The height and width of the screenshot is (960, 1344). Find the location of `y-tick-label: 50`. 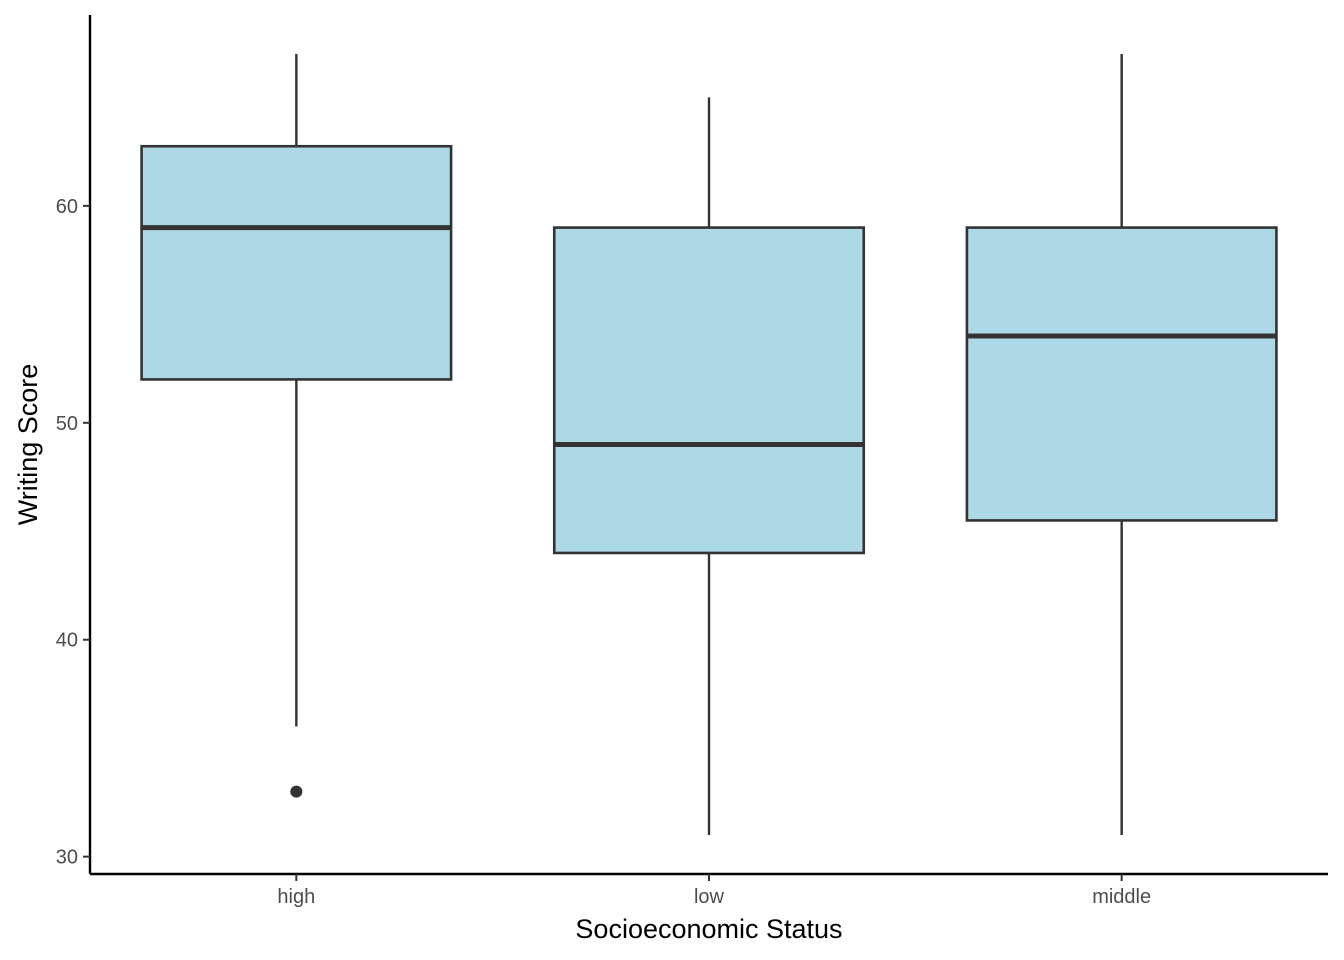

y-tick-label: 50 is located at coordinates (67, 424).